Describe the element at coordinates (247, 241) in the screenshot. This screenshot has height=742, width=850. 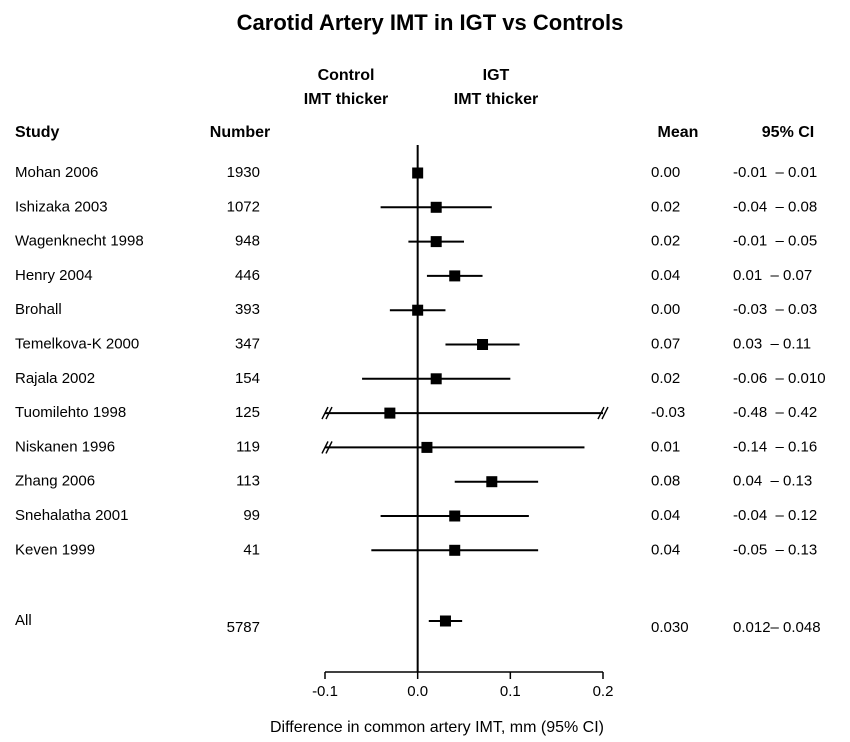
I see `study-number: 948` at that location.